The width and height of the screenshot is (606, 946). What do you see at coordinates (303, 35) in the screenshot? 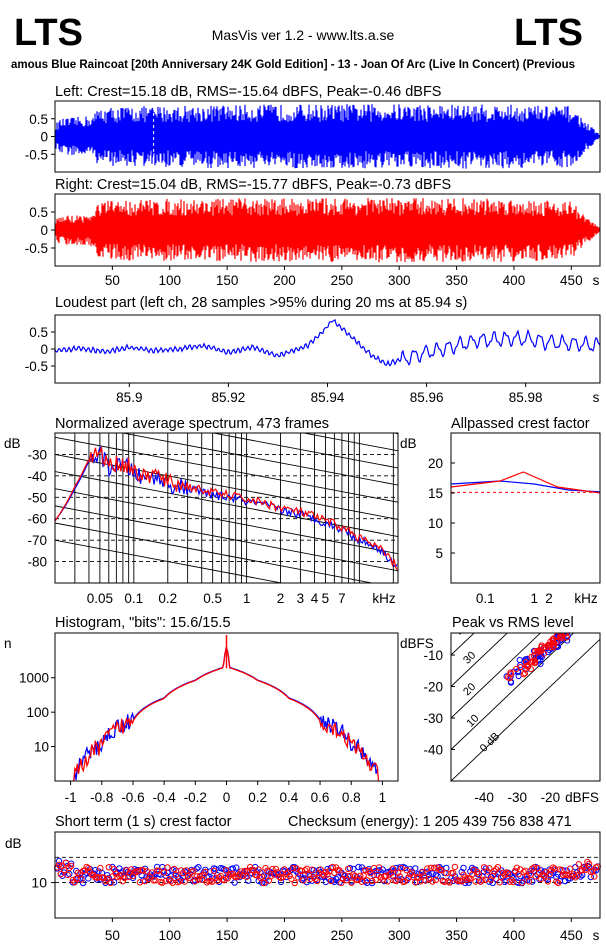
I see `app-title: MasVis ver 1.2 - www.lts.a.se` at bounding box center [303, 35].